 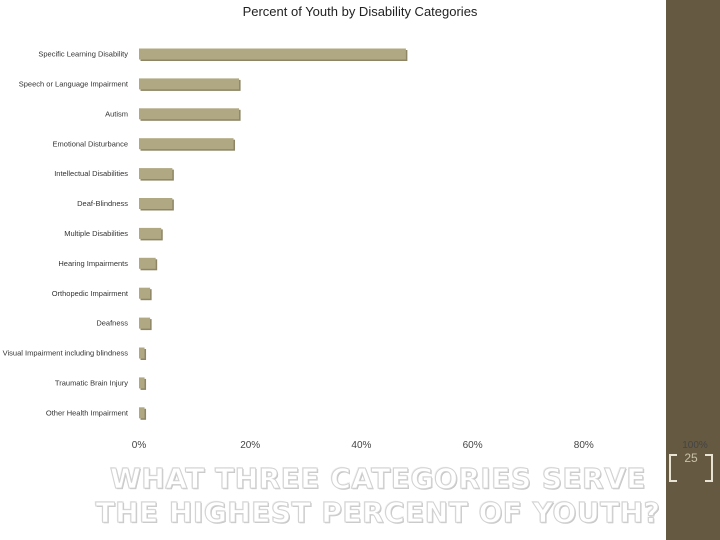 What do you see at coordinates (473, 445) in the screenshot?
I see `x-tick-label: 60%` at bounding box center [473, 445].